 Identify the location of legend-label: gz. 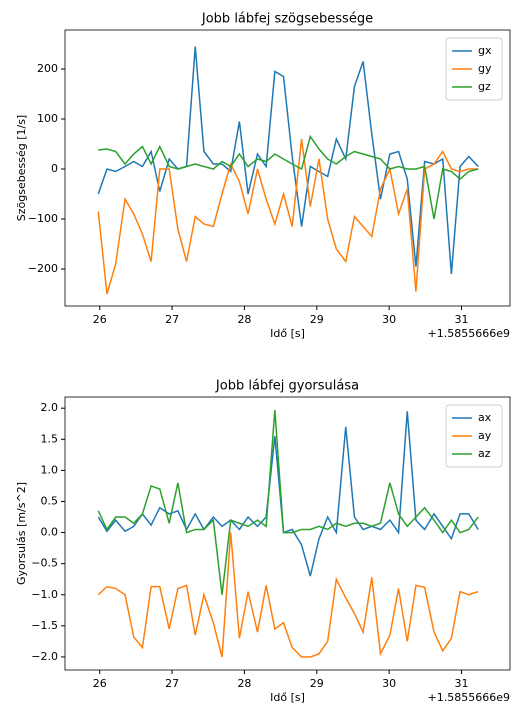
(484, 86).